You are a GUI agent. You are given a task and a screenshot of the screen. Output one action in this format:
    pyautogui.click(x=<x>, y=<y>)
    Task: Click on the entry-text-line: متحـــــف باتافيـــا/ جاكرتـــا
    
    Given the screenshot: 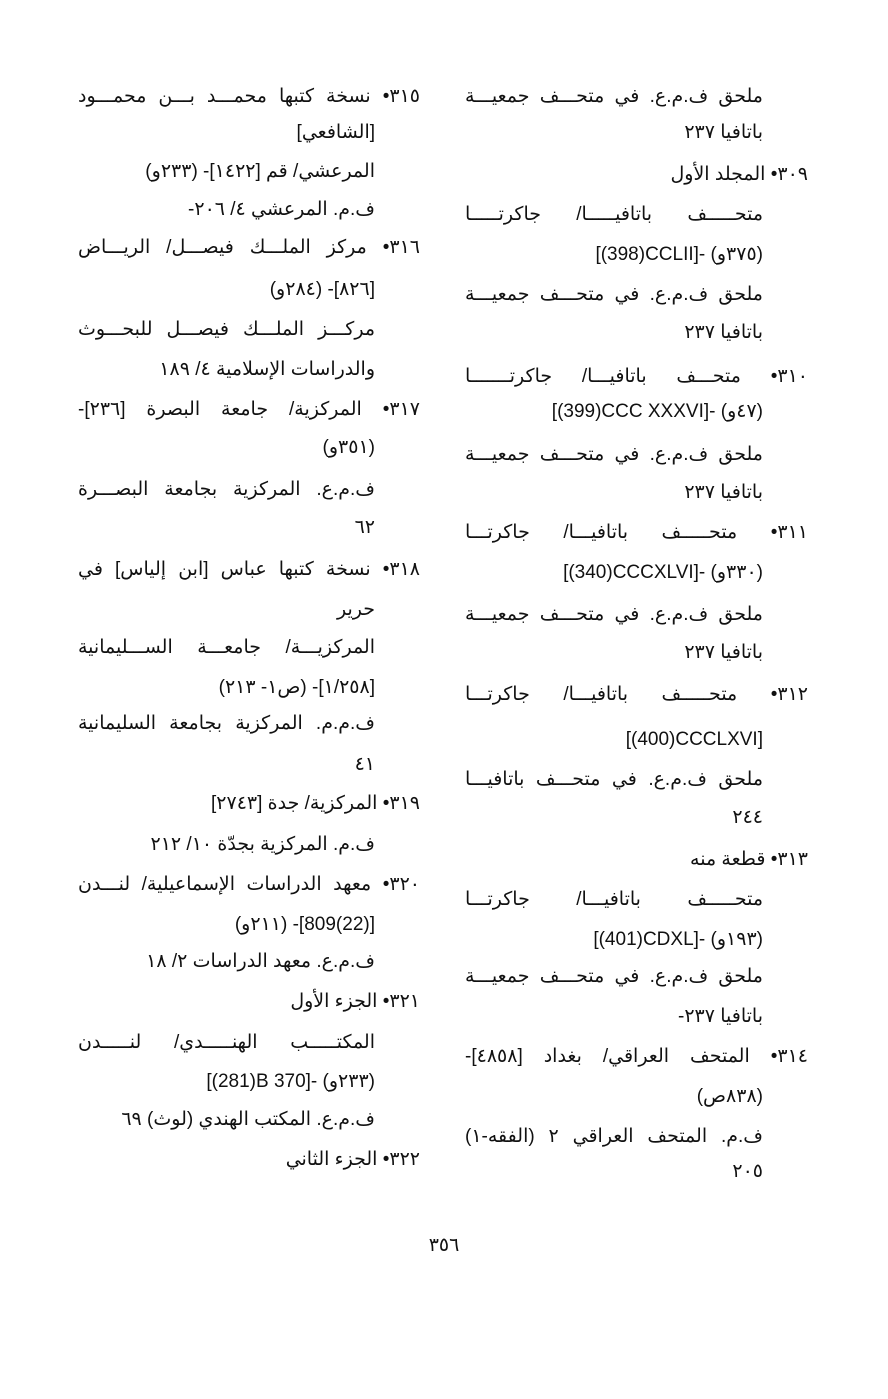 What is the action you would take?
    pyautogui.click(x=614, y=899)
    